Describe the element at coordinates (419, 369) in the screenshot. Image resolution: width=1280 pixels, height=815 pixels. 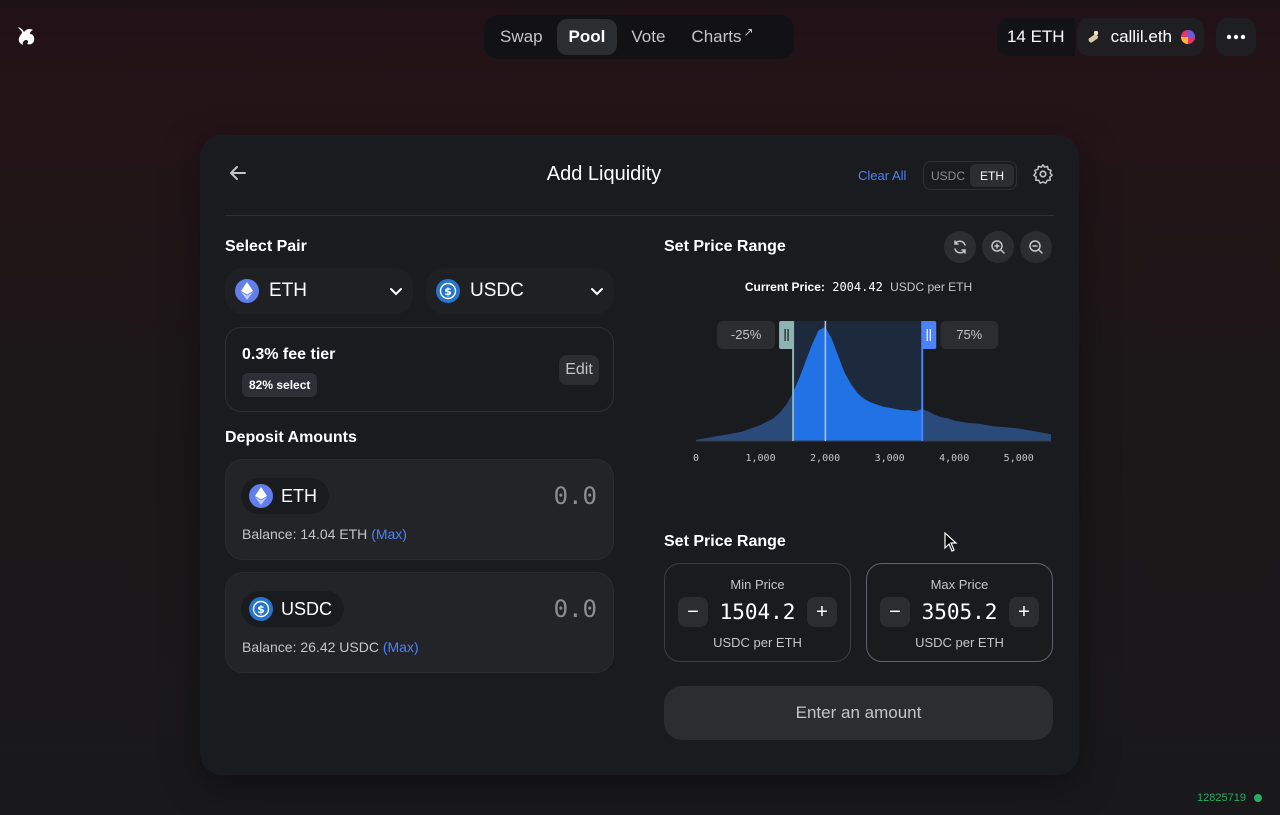
I see `fee-tier-box: 0.3% fee tier 82% select Edit` at that location.